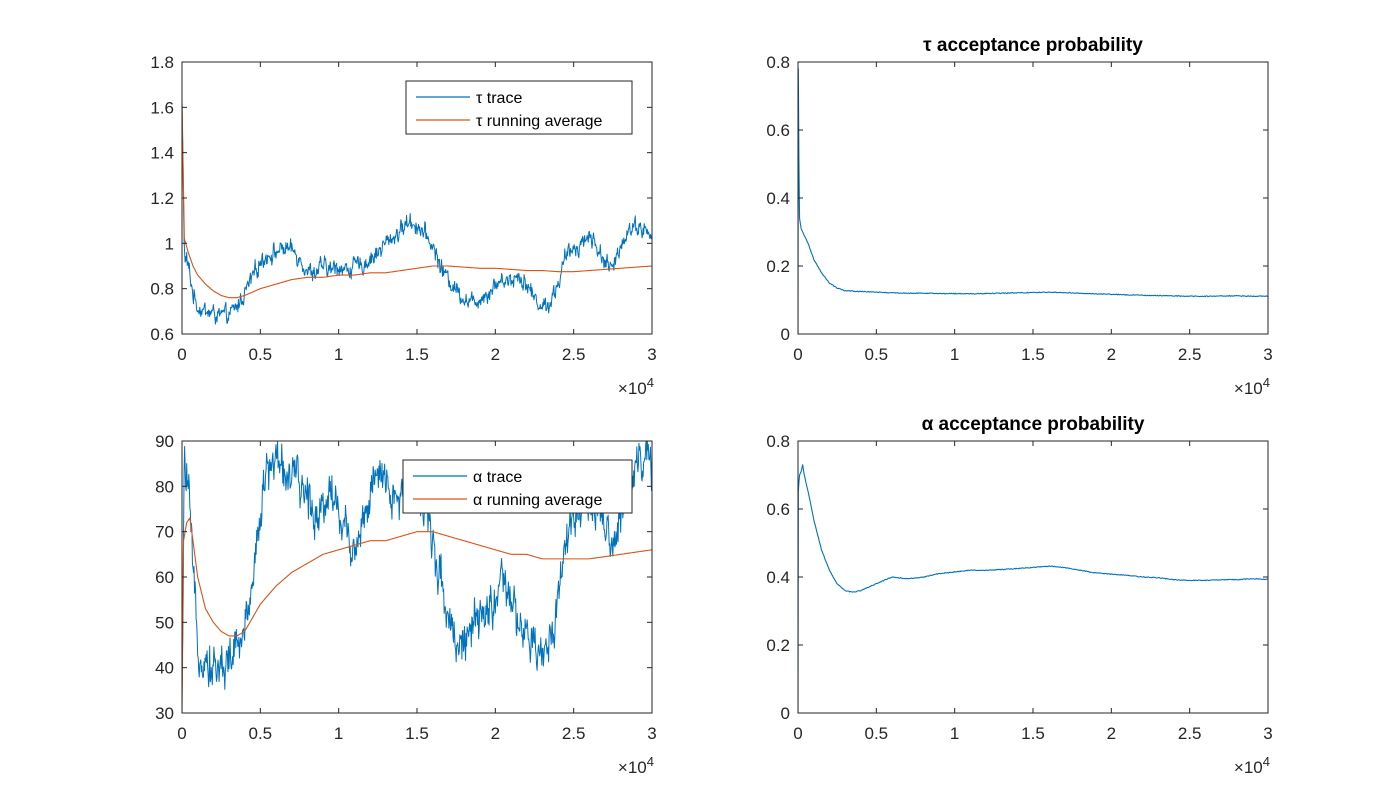 The image size is (1400, 800). I want to click on y-tick-label: 1.2, so click(162, 198).